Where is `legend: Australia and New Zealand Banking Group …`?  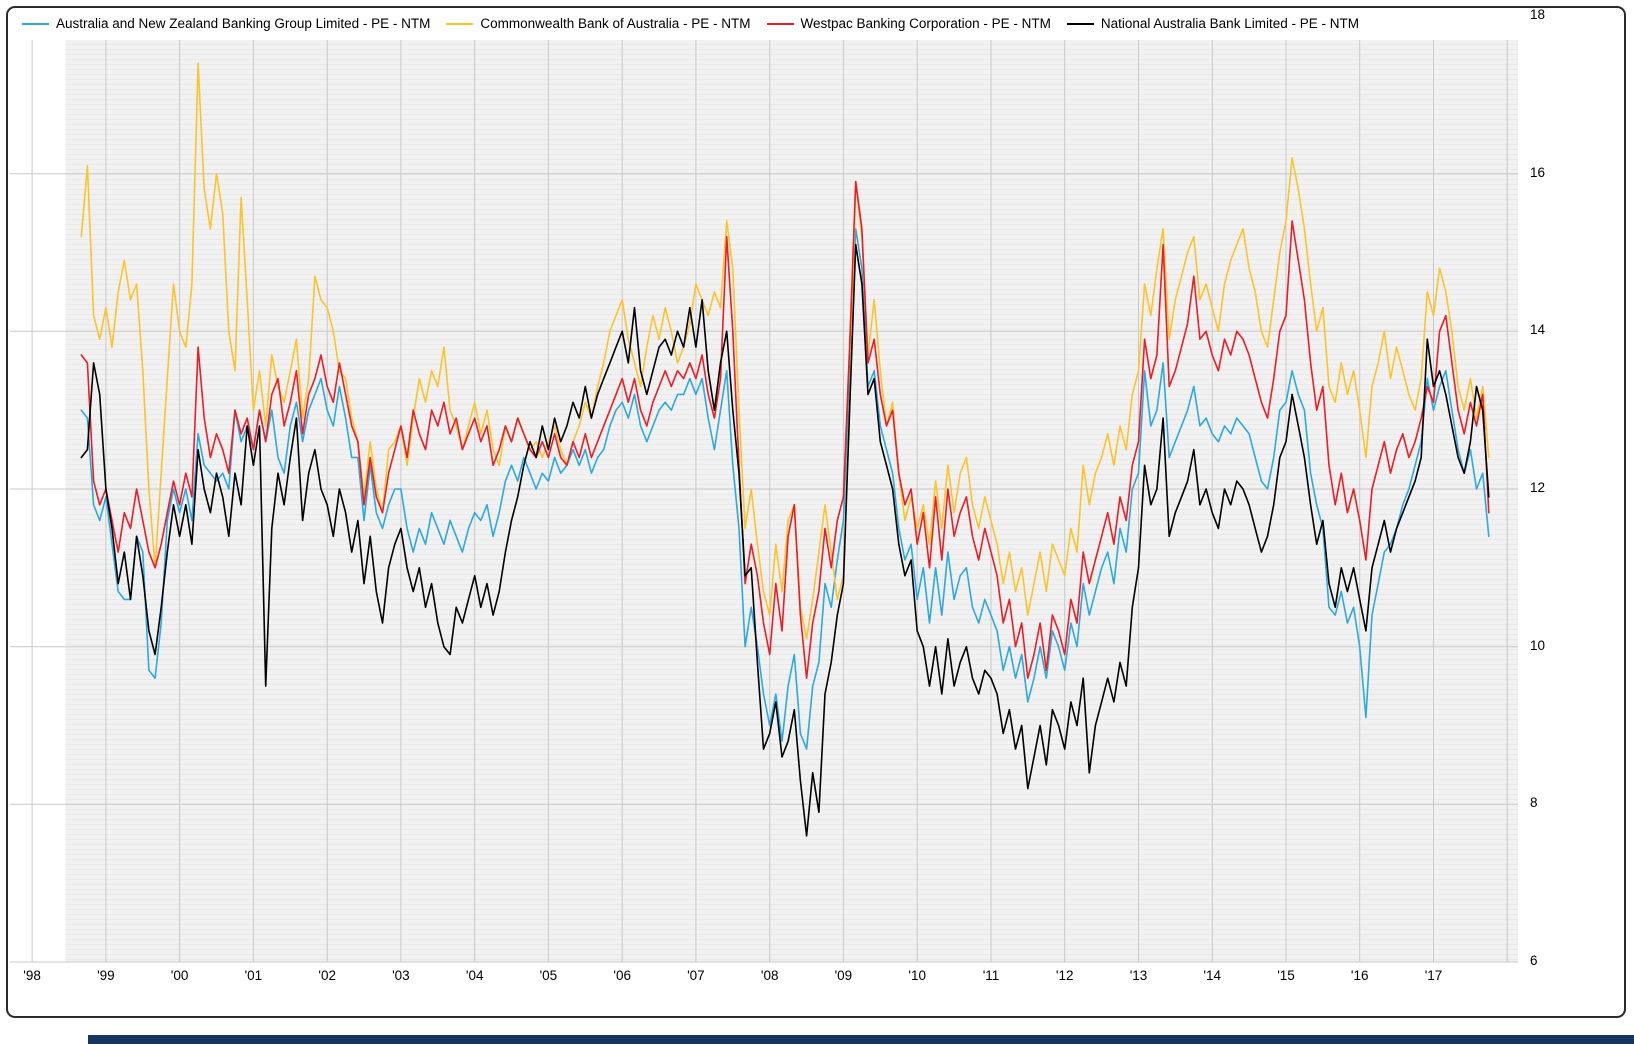 legend: Australia and New Zealand Banking Group … is located at coordinates (769, 23).